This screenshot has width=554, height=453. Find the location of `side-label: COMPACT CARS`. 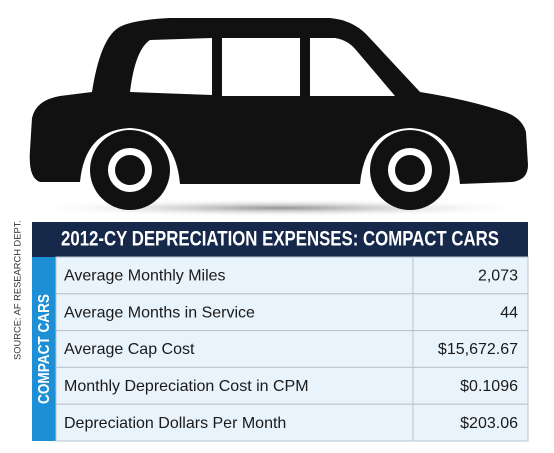

side-label: COMPACT CARS is located at coordinates (44, 349).